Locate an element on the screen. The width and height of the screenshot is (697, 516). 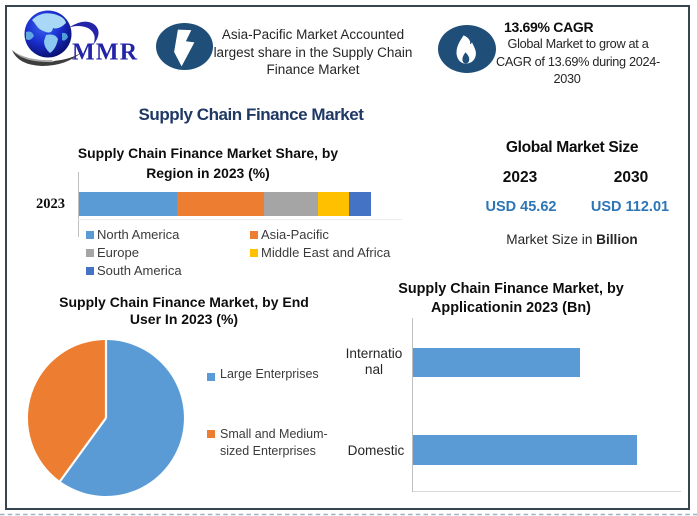
svg-text: MMR is located at coordinates (105, 53).